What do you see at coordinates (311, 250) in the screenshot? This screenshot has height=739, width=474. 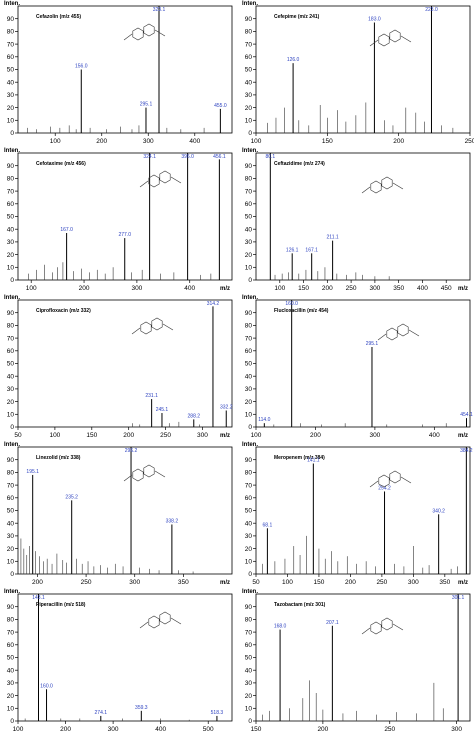 I see `peak-label: 167.1` at bounding box center [311, 250].